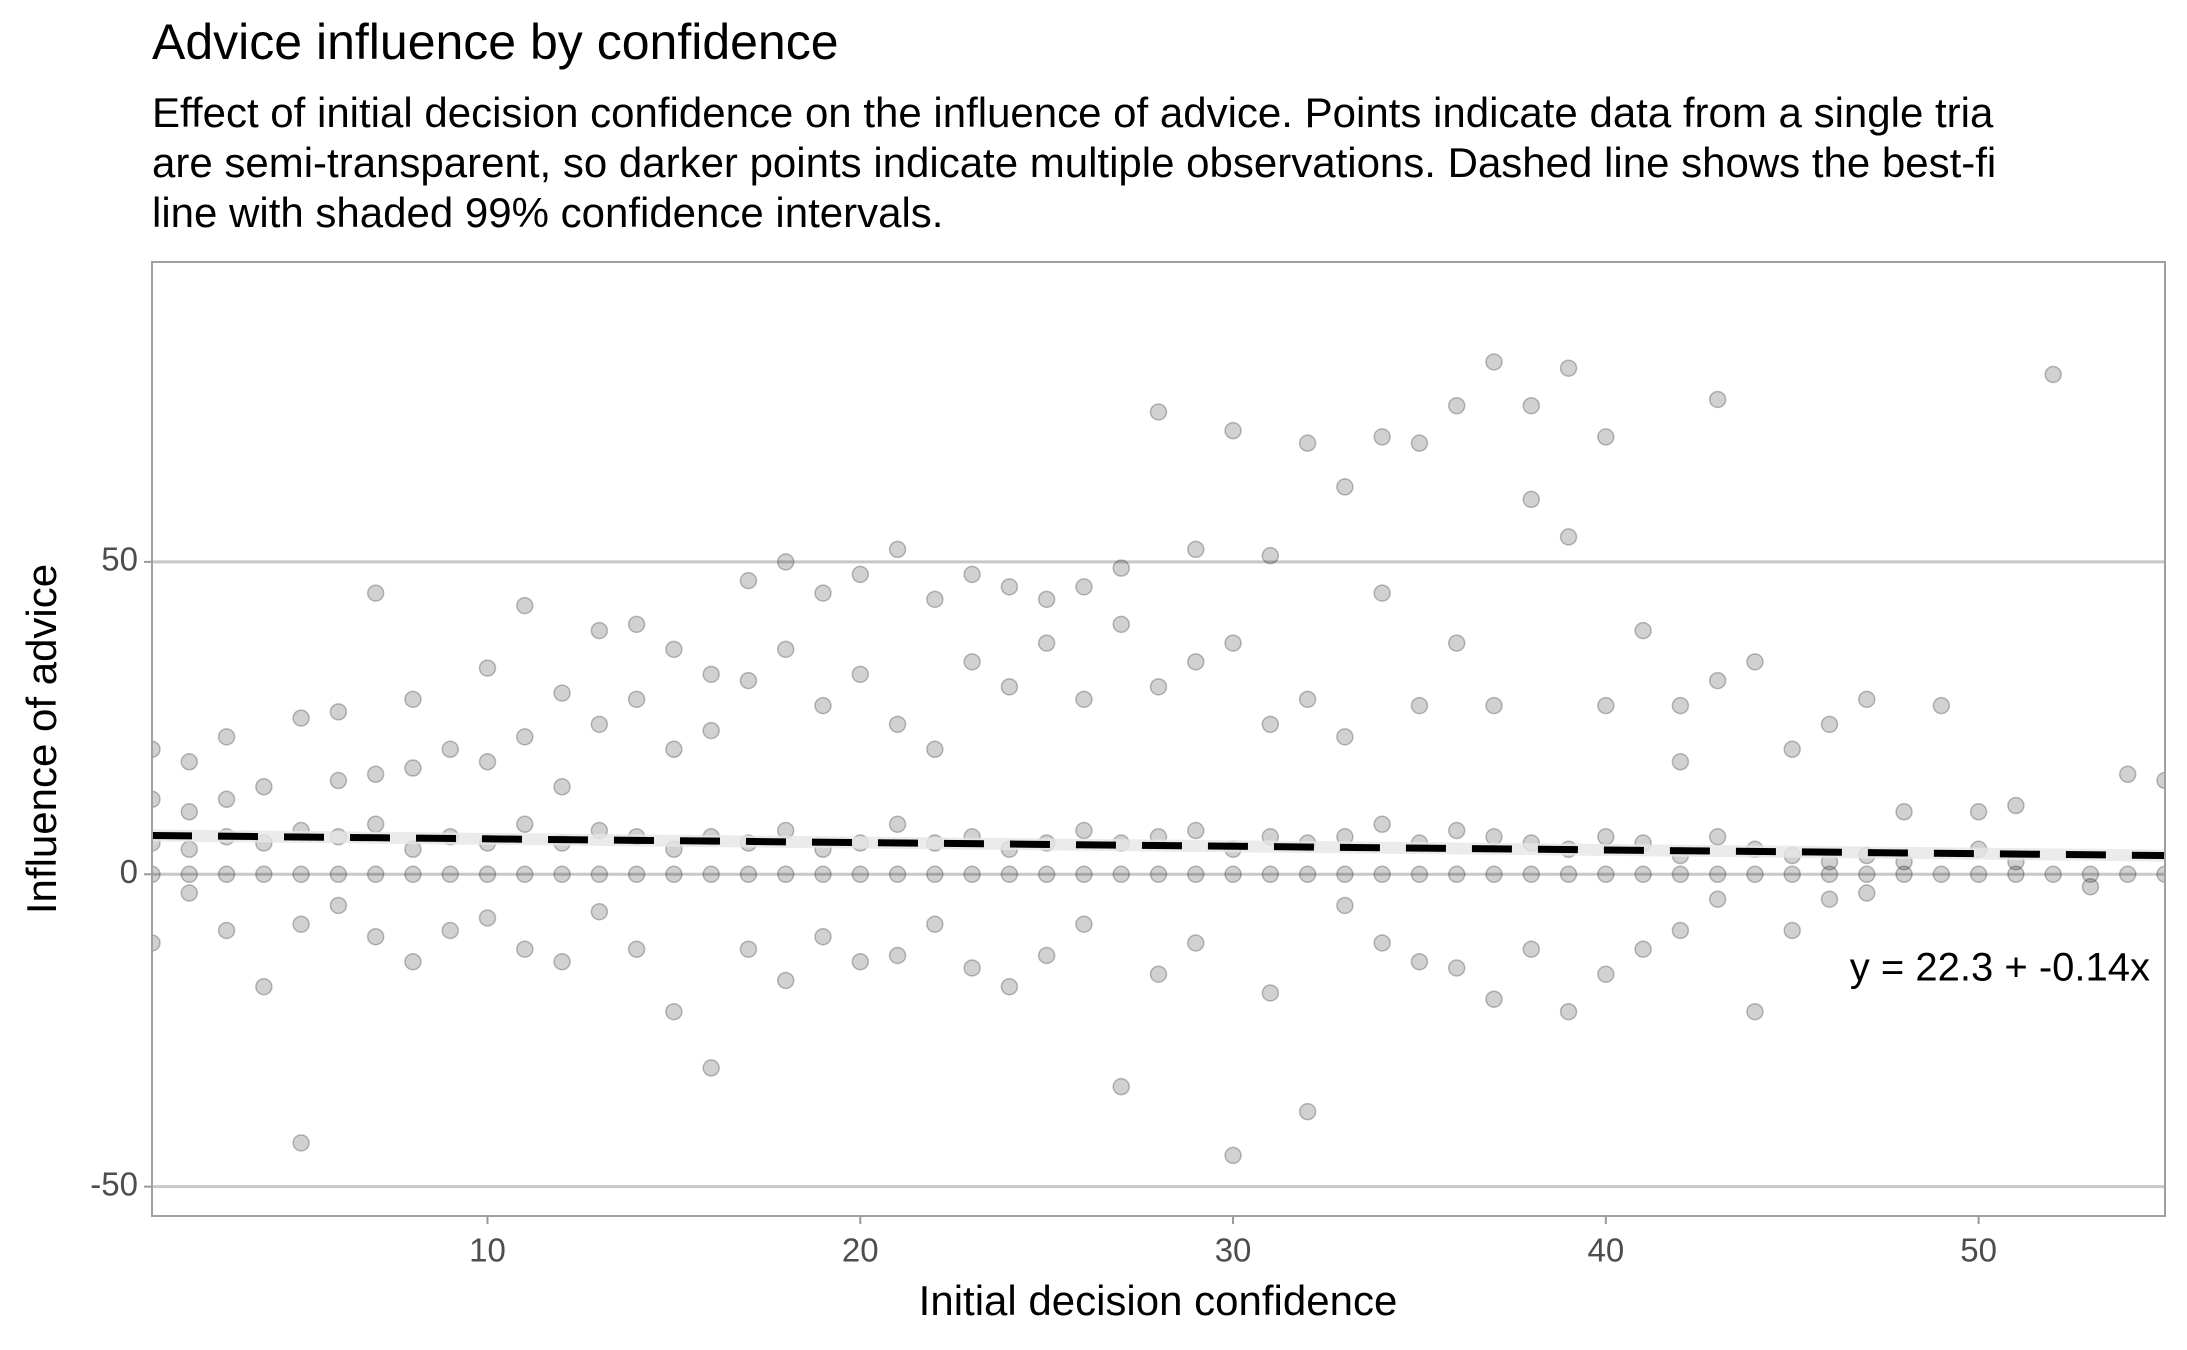 This screenshot has width=2187, height=1350. Describe the element at coordinates (495, 42) in the screenshot. I see `chart-title: Advice influence by confidence` at that location.